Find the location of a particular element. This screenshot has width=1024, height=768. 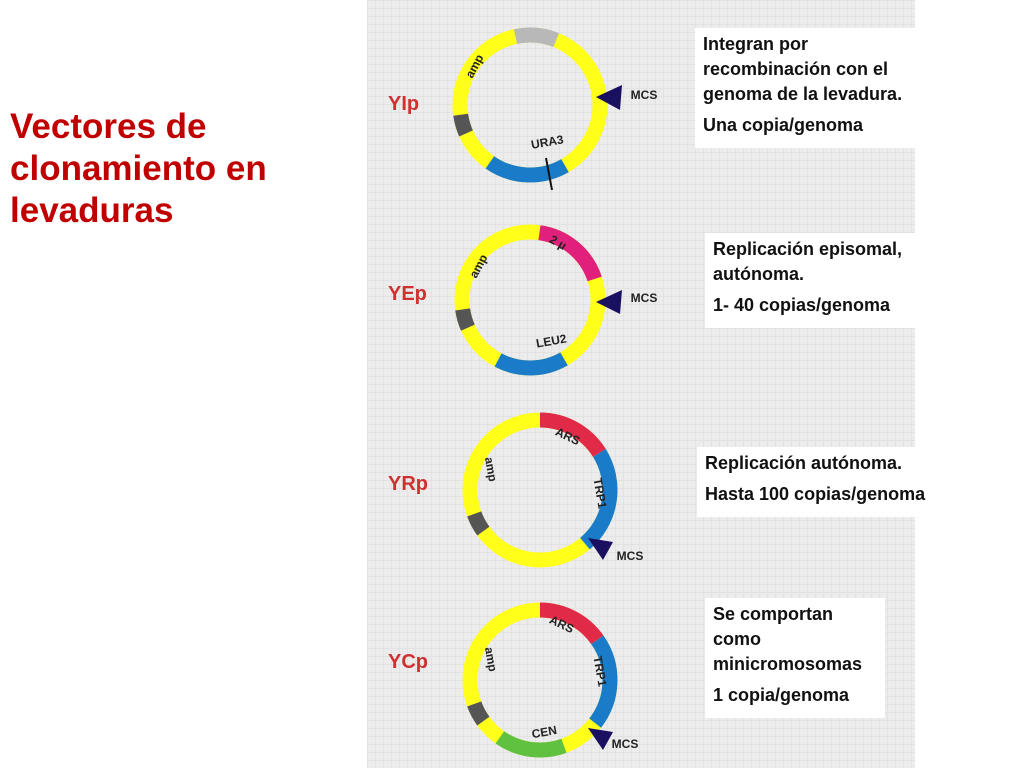

segment-label: LEU2 is located at coordinates (551, 340).